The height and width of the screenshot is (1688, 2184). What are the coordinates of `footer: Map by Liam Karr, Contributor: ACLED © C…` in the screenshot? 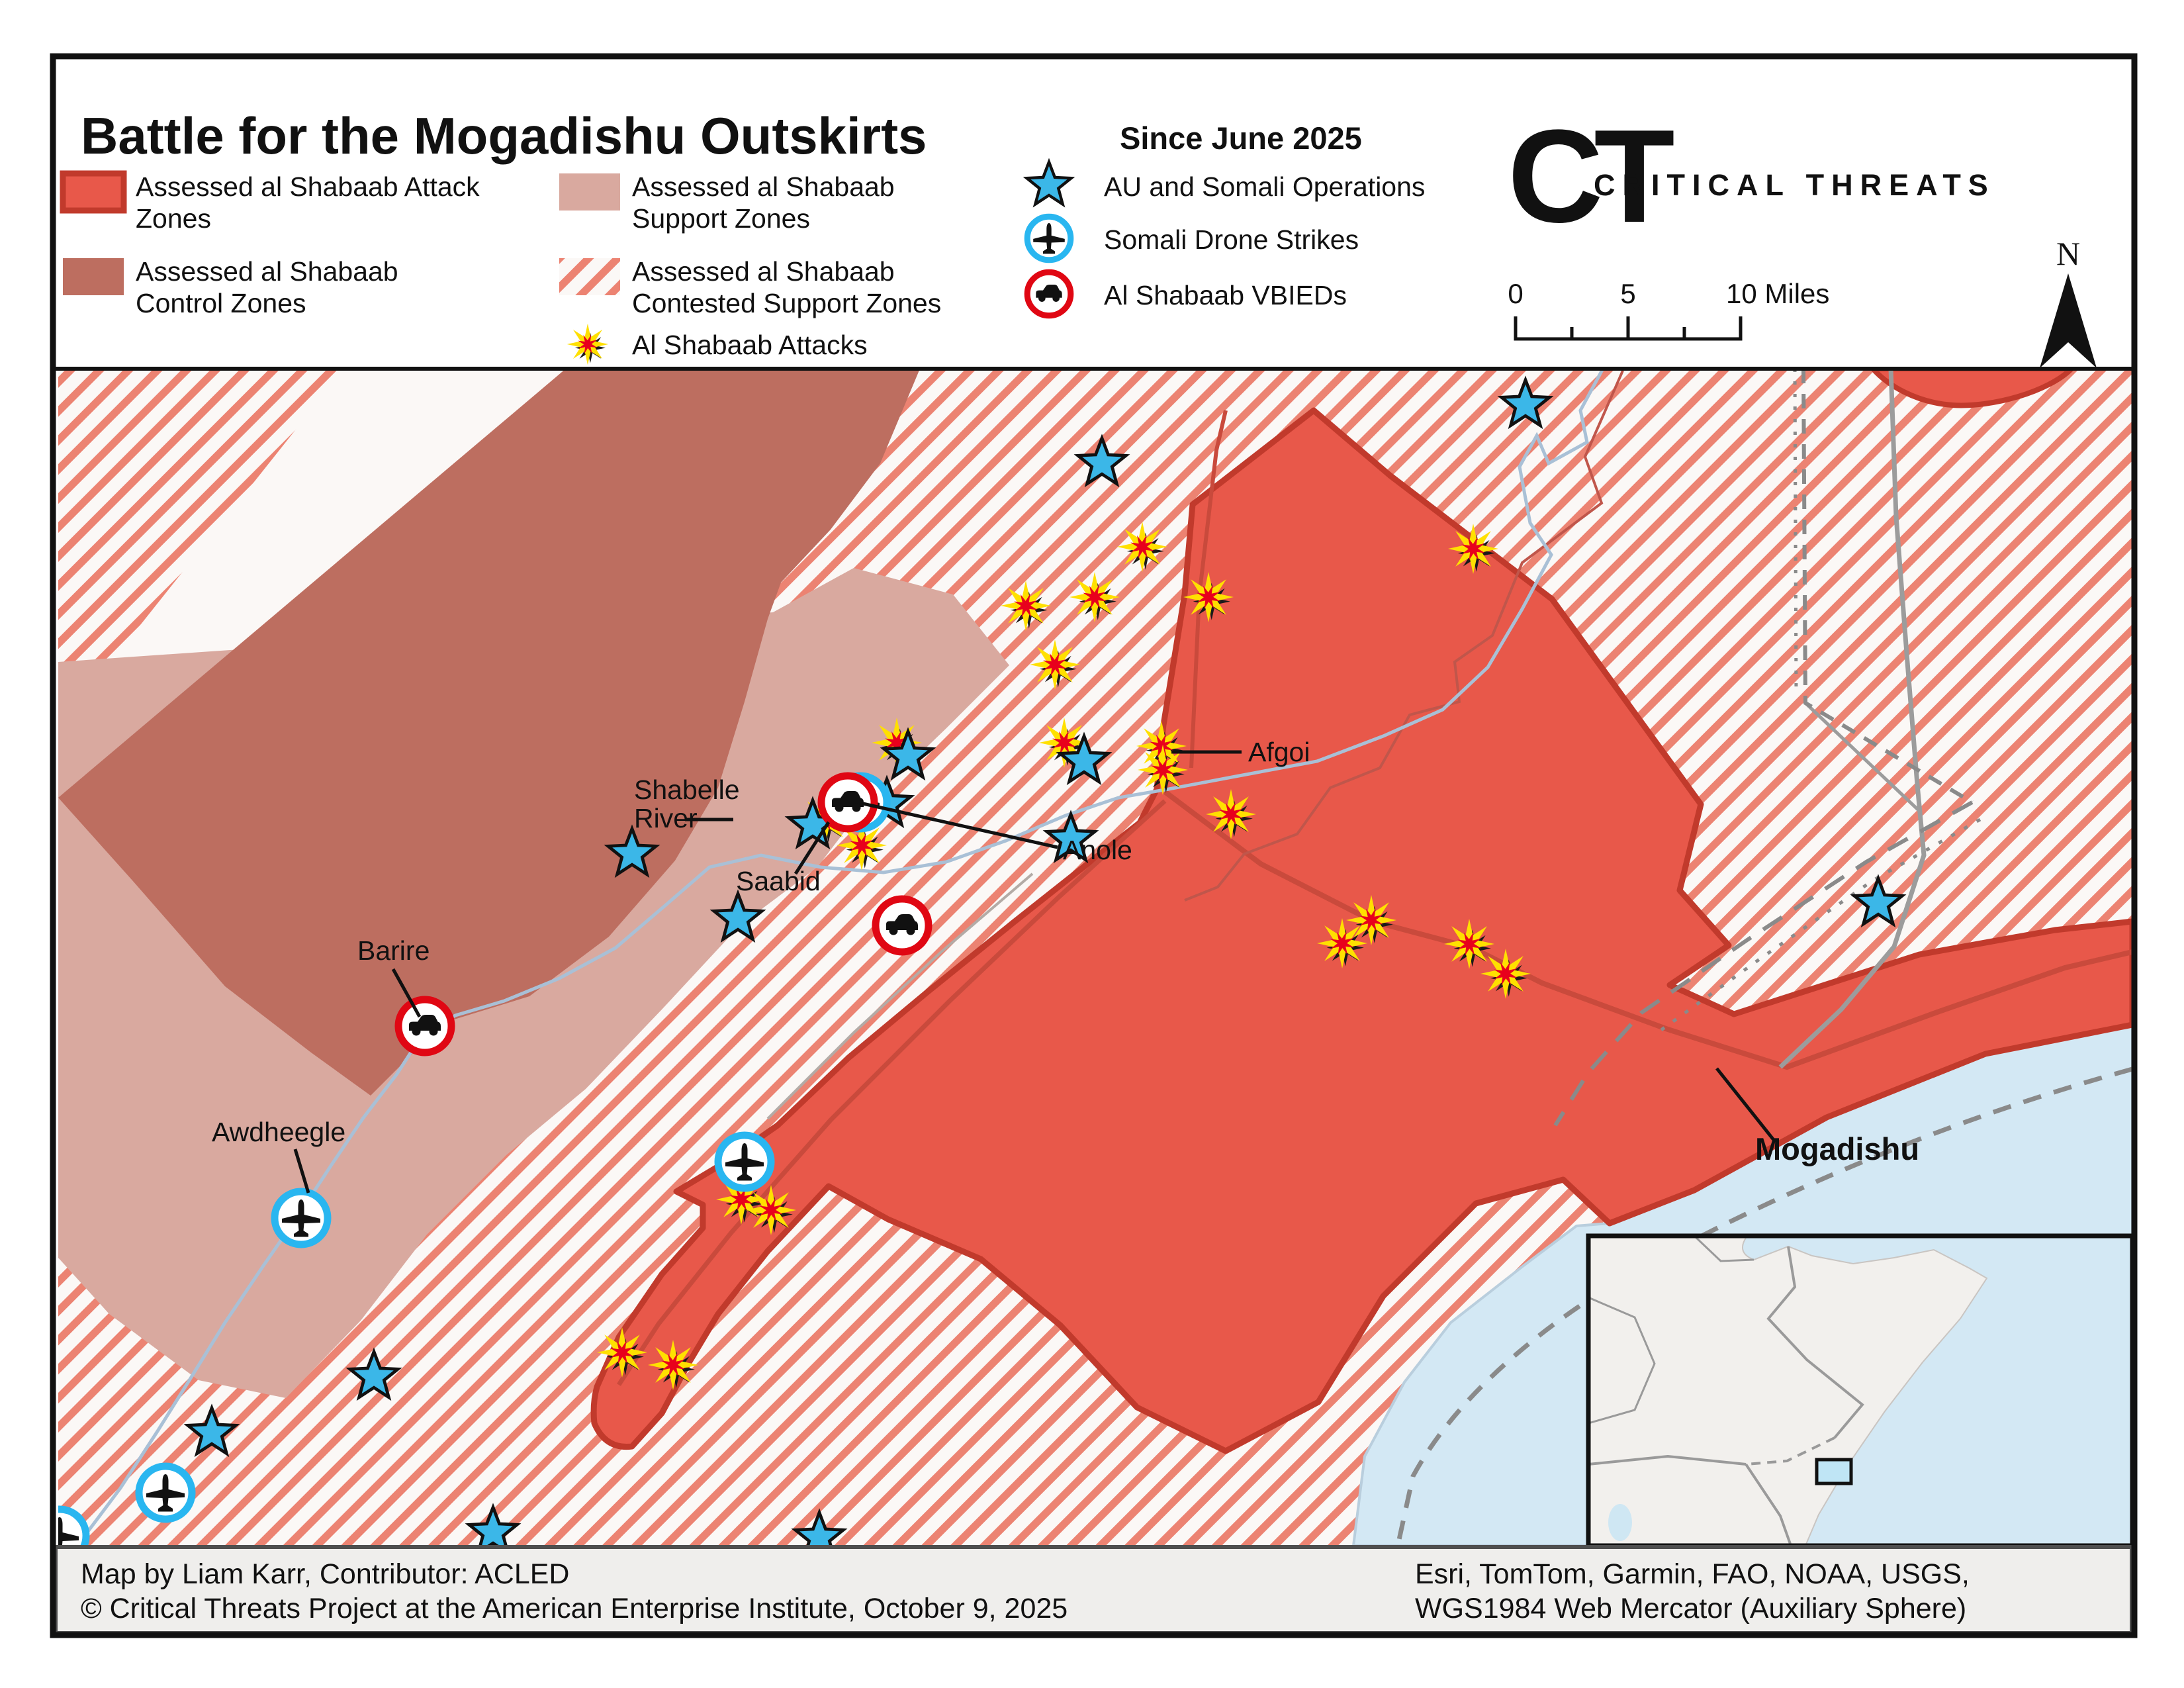 It's located at (1094, 1590).